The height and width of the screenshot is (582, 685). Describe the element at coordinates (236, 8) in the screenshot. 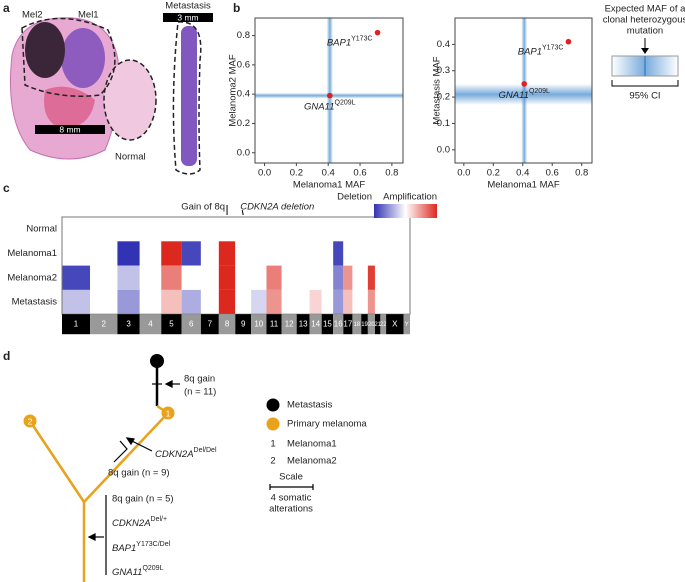

I see `panel-label: b` at that location.